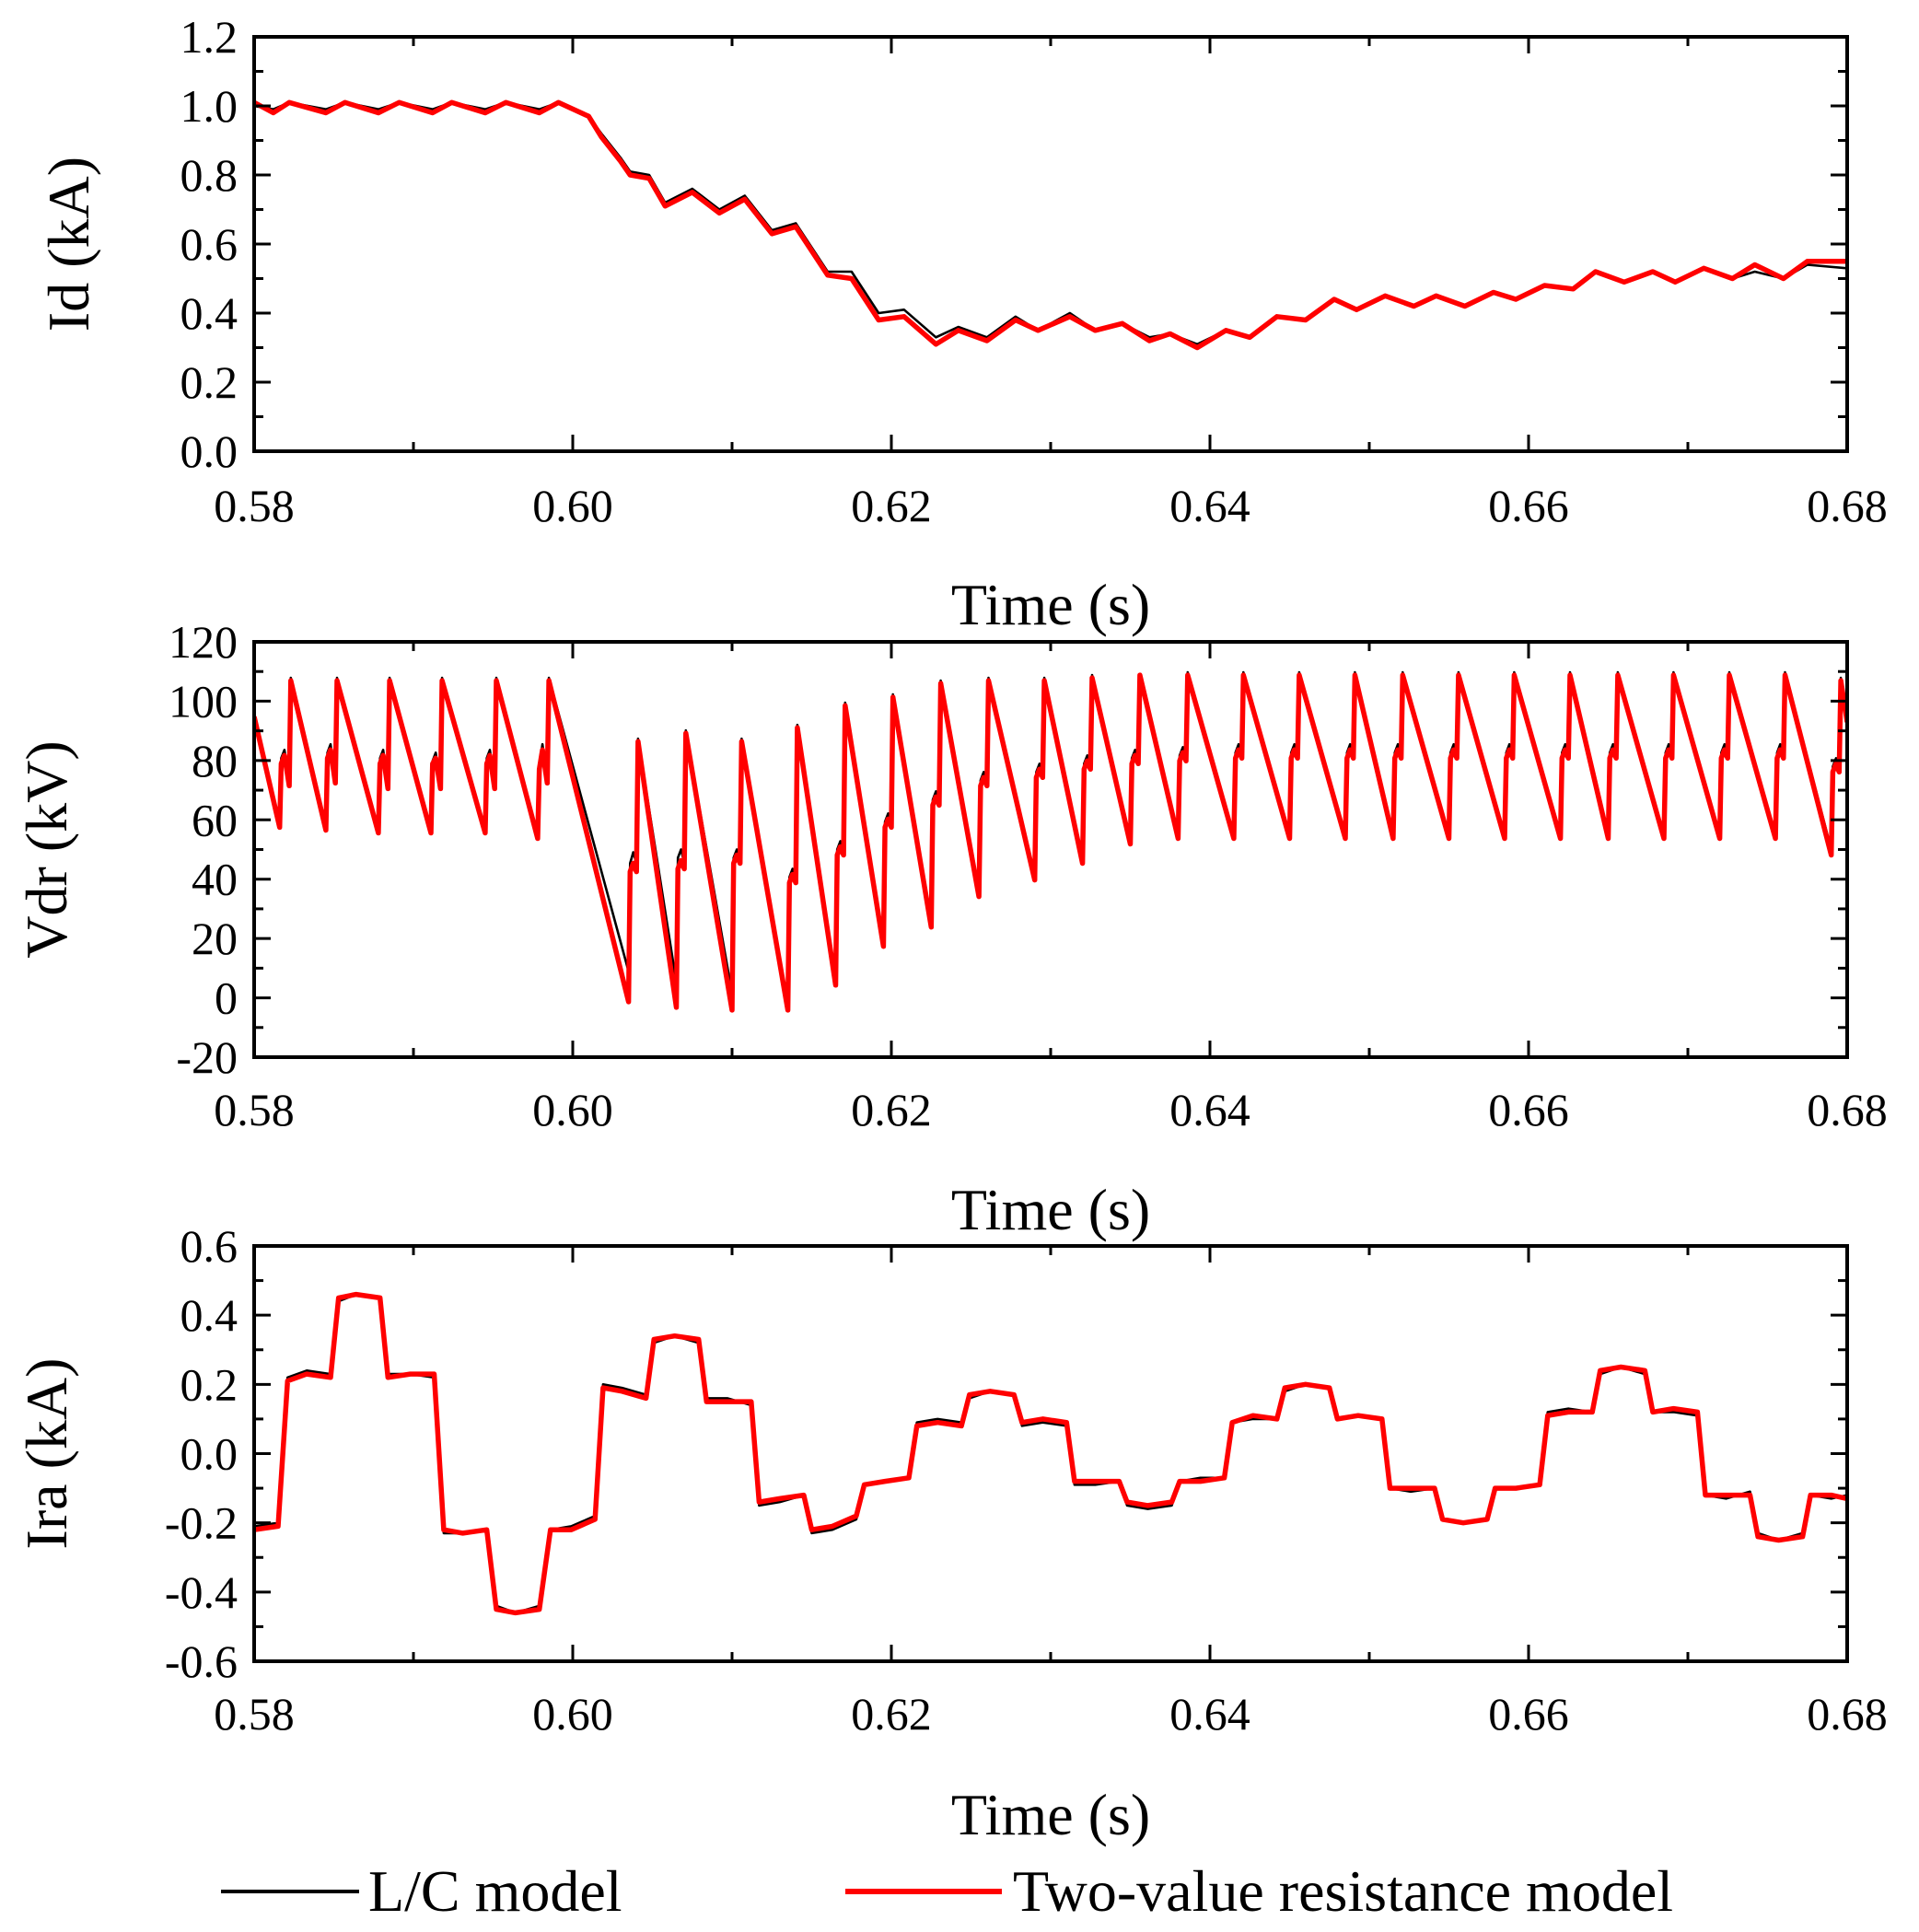  Describe the element at coordinates (203, 701) in the screenshot. I see `y-tick-label: 100` at that location.